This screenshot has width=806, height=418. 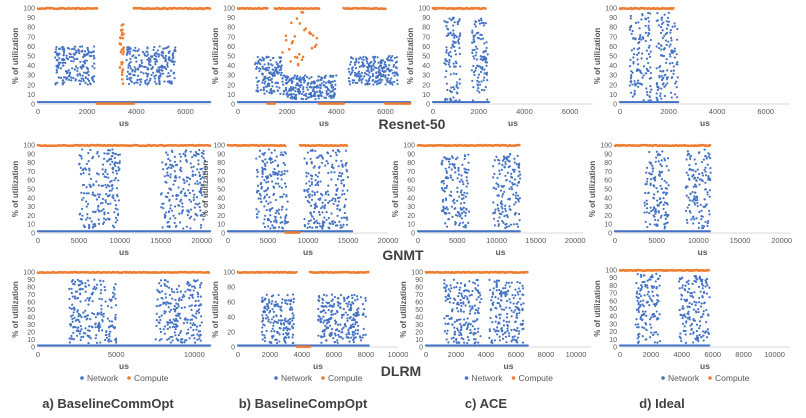 I want to click on y-tick-label: 50, so click(x=221, y=190).